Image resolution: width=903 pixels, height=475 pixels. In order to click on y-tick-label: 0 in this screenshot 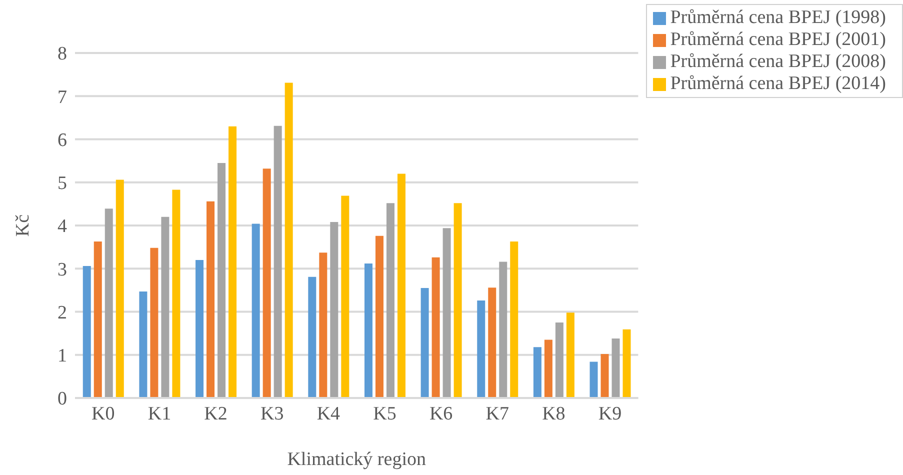, I will do `click(62, 399)`.